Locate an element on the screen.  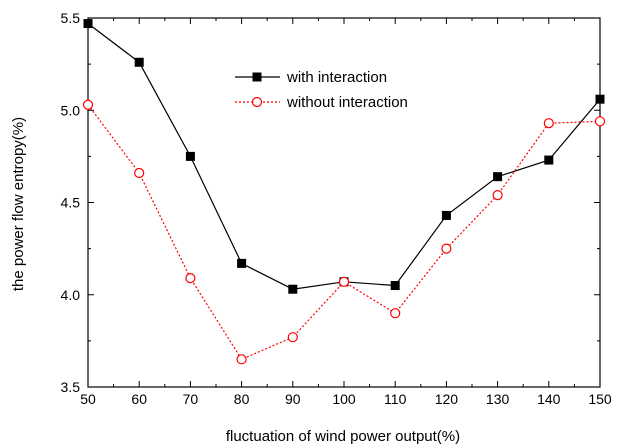
x-tick-label: 120 is located at coordinates (447, 399).